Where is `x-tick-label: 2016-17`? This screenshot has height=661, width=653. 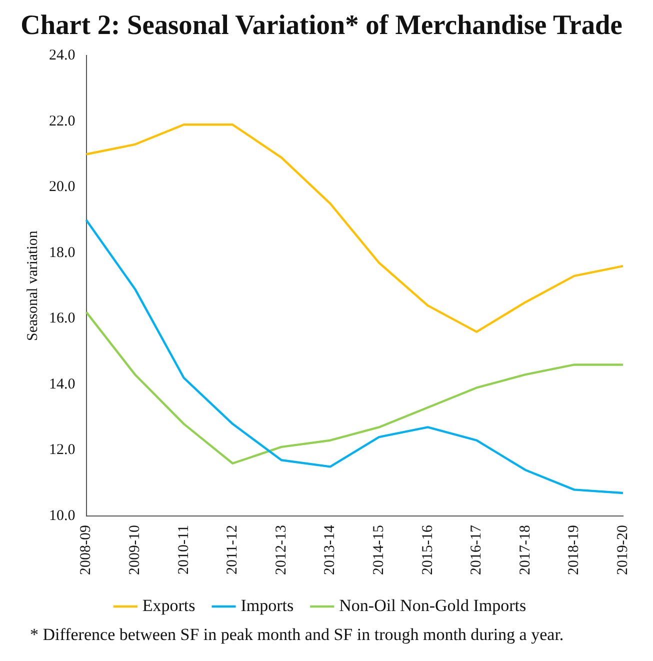 x-tick-label: 2016-17 is located at coordinates (476, 550).